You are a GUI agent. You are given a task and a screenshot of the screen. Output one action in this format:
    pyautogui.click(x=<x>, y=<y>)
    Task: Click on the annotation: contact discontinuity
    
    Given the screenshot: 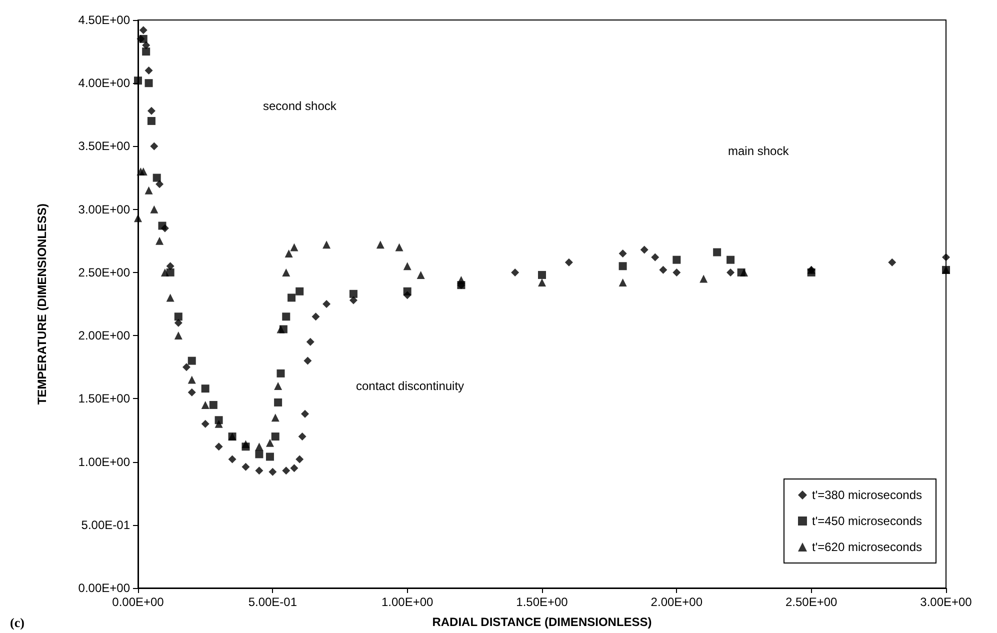 What is the action you would take?
    pyautogui.click(x=410, y=386)
    